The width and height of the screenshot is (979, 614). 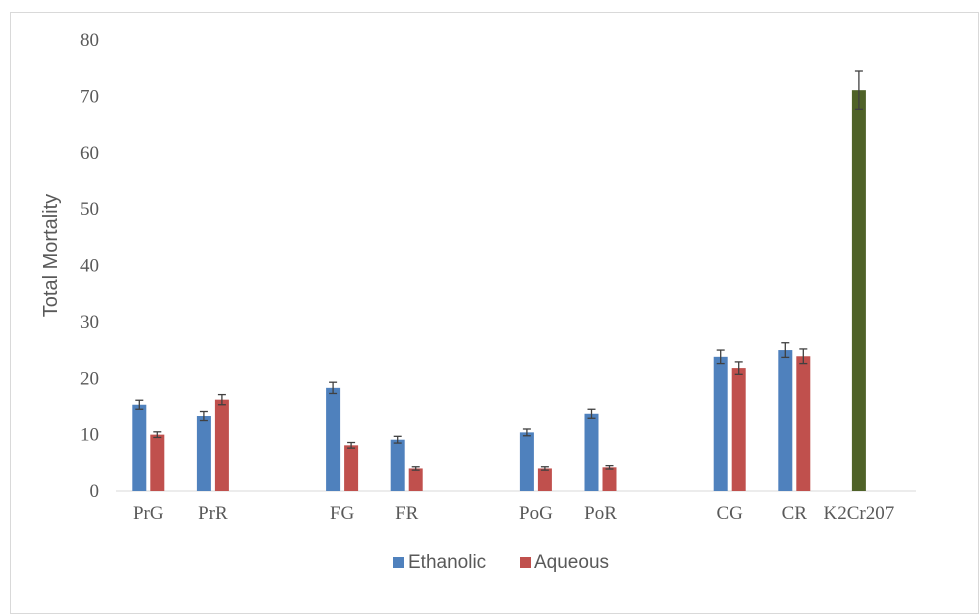 What do you see at coordinates (729, 513) in the screenshot?
I see `category-label: CG` at bounding box center [729, 513].